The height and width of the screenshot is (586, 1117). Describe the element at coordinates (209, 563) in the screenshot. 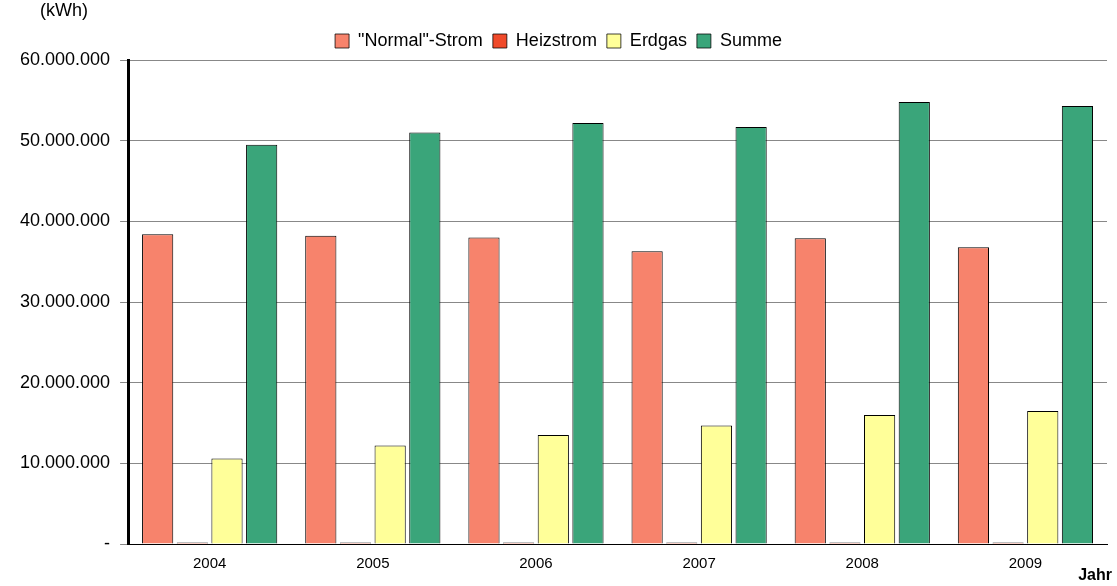

I see `x-tick-label: 2004` at that location.